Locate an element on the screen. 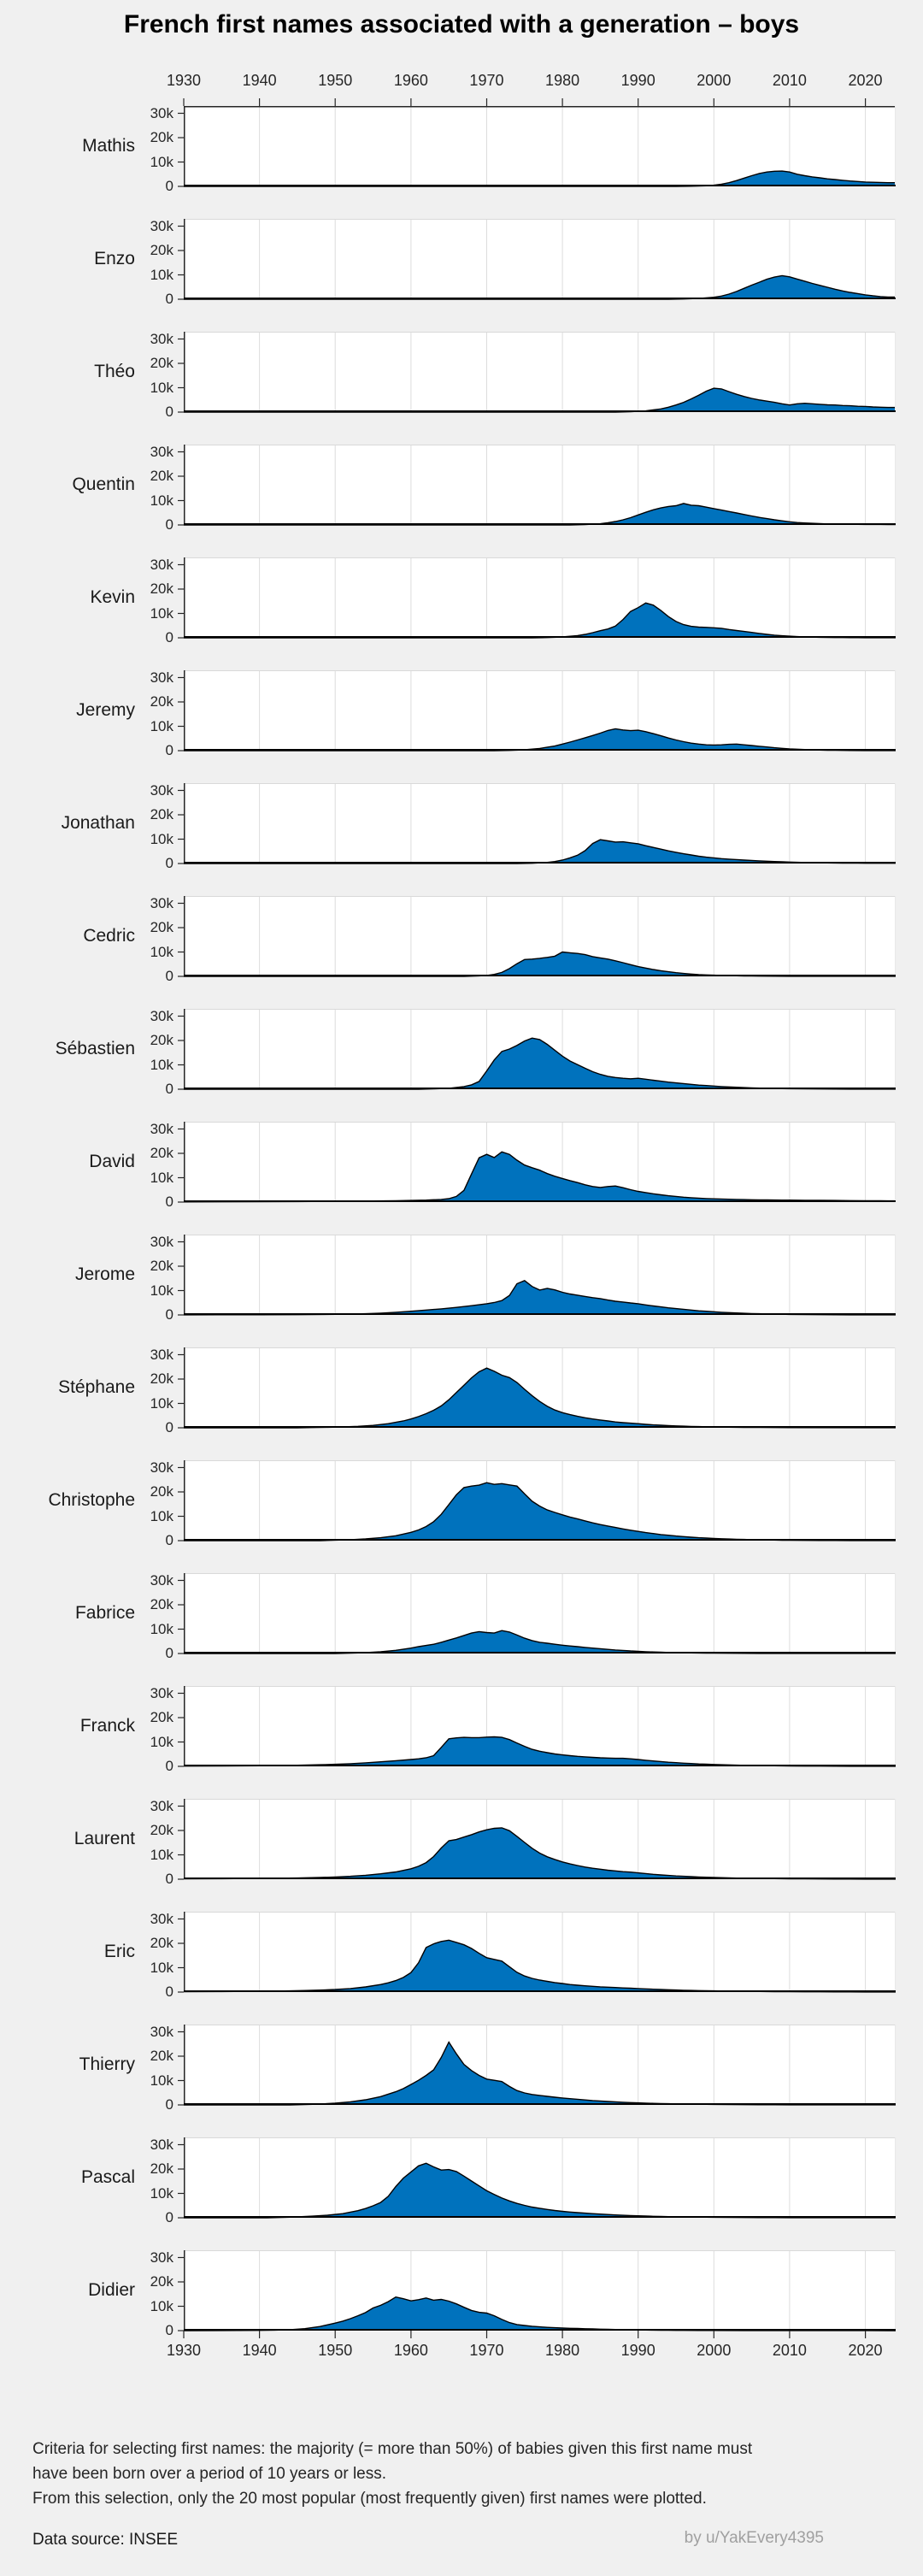 The height and width of the screenshot is (2576, 923). subplot-row: Fabrice 30k 20k 10k 0 is located at coordinates (461, 1629).